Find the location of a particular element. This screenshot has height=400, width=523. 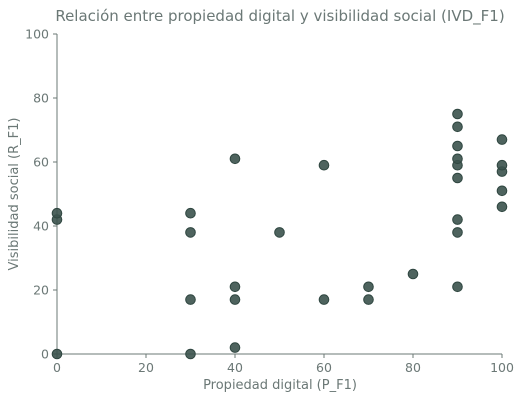

x-tick-label: 40 is located at coordinates (235, 367).